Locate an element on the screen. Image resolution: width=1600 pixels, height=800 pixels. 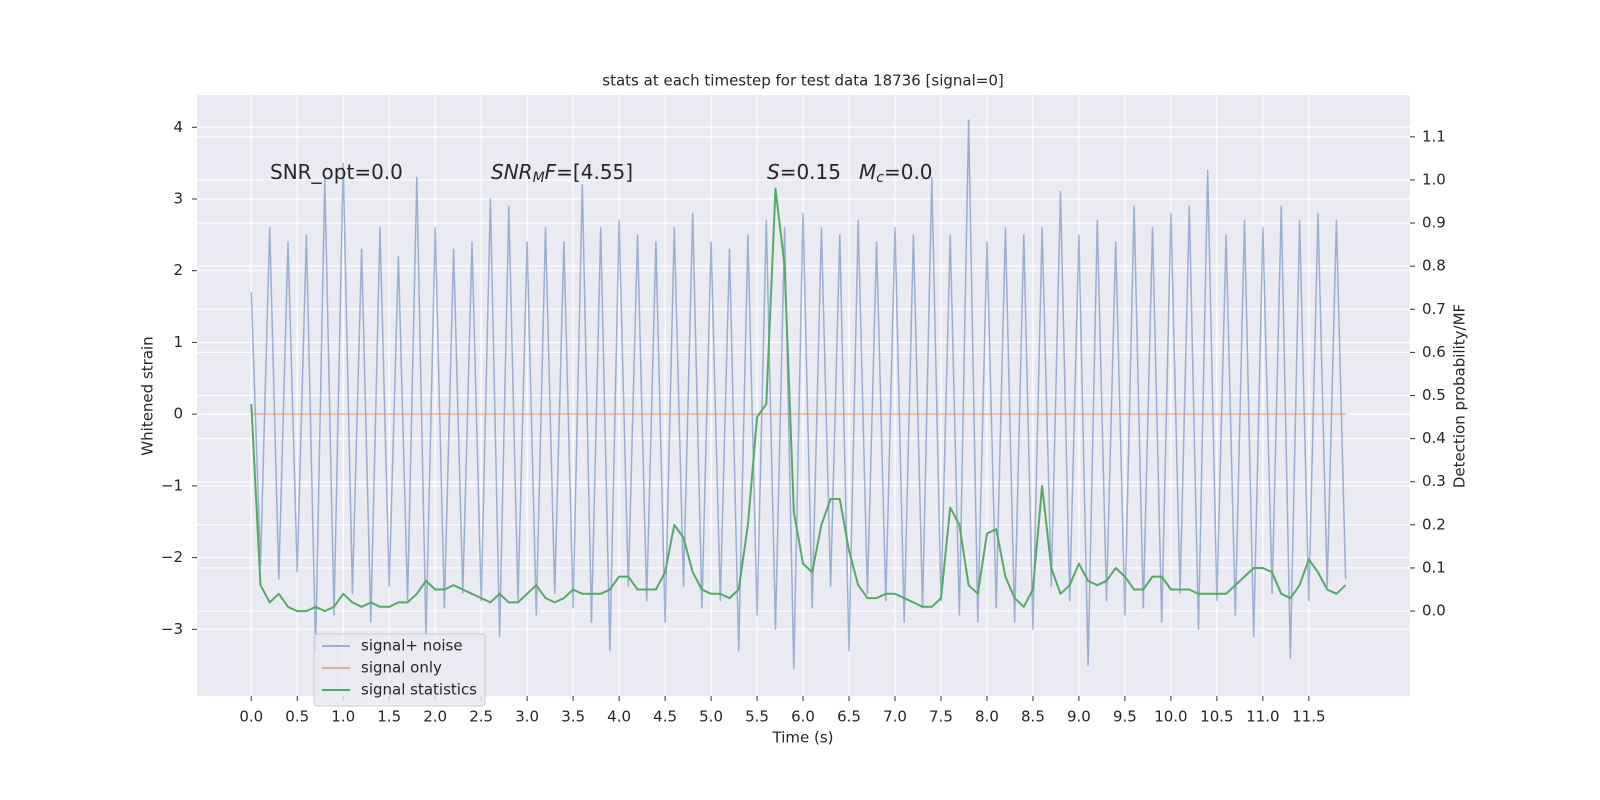
x-tick-label: 9.5 is located at coordinates (1125, 717).